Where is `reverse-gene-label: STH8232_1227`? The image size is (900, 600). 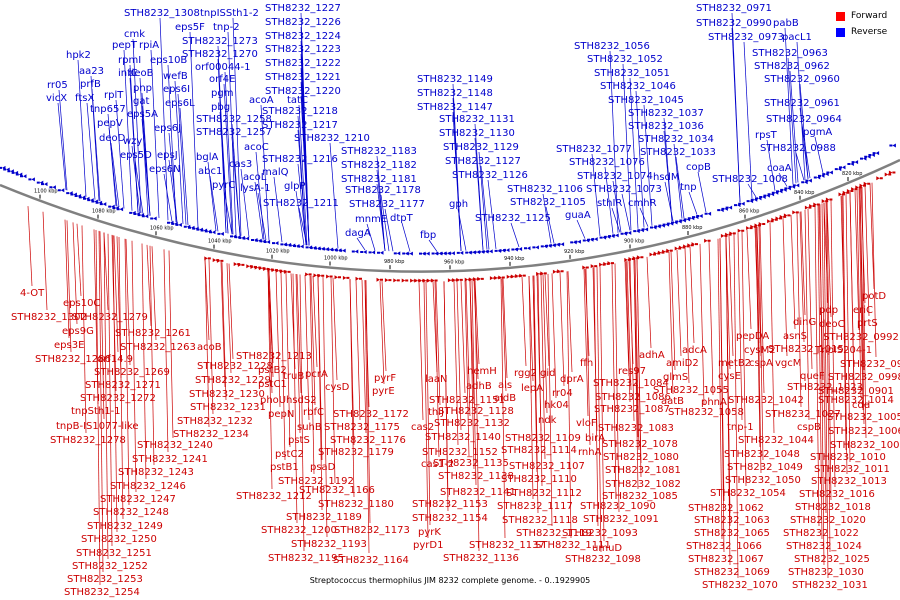
reverse-gene-label: STH8232_1227 is located at coordinates (303, 8).